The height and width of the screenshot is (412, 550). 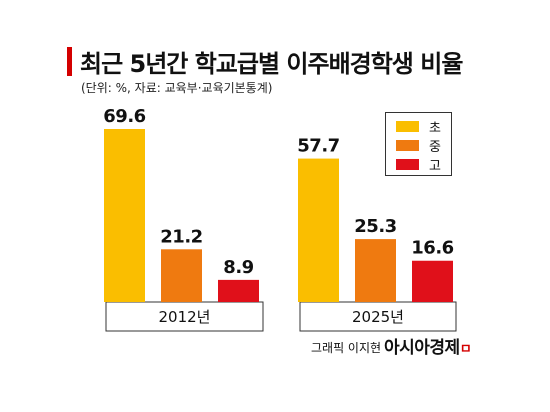 I want to click on graphic-credit: 그래픽 이지현, so click(x=346, y=348).